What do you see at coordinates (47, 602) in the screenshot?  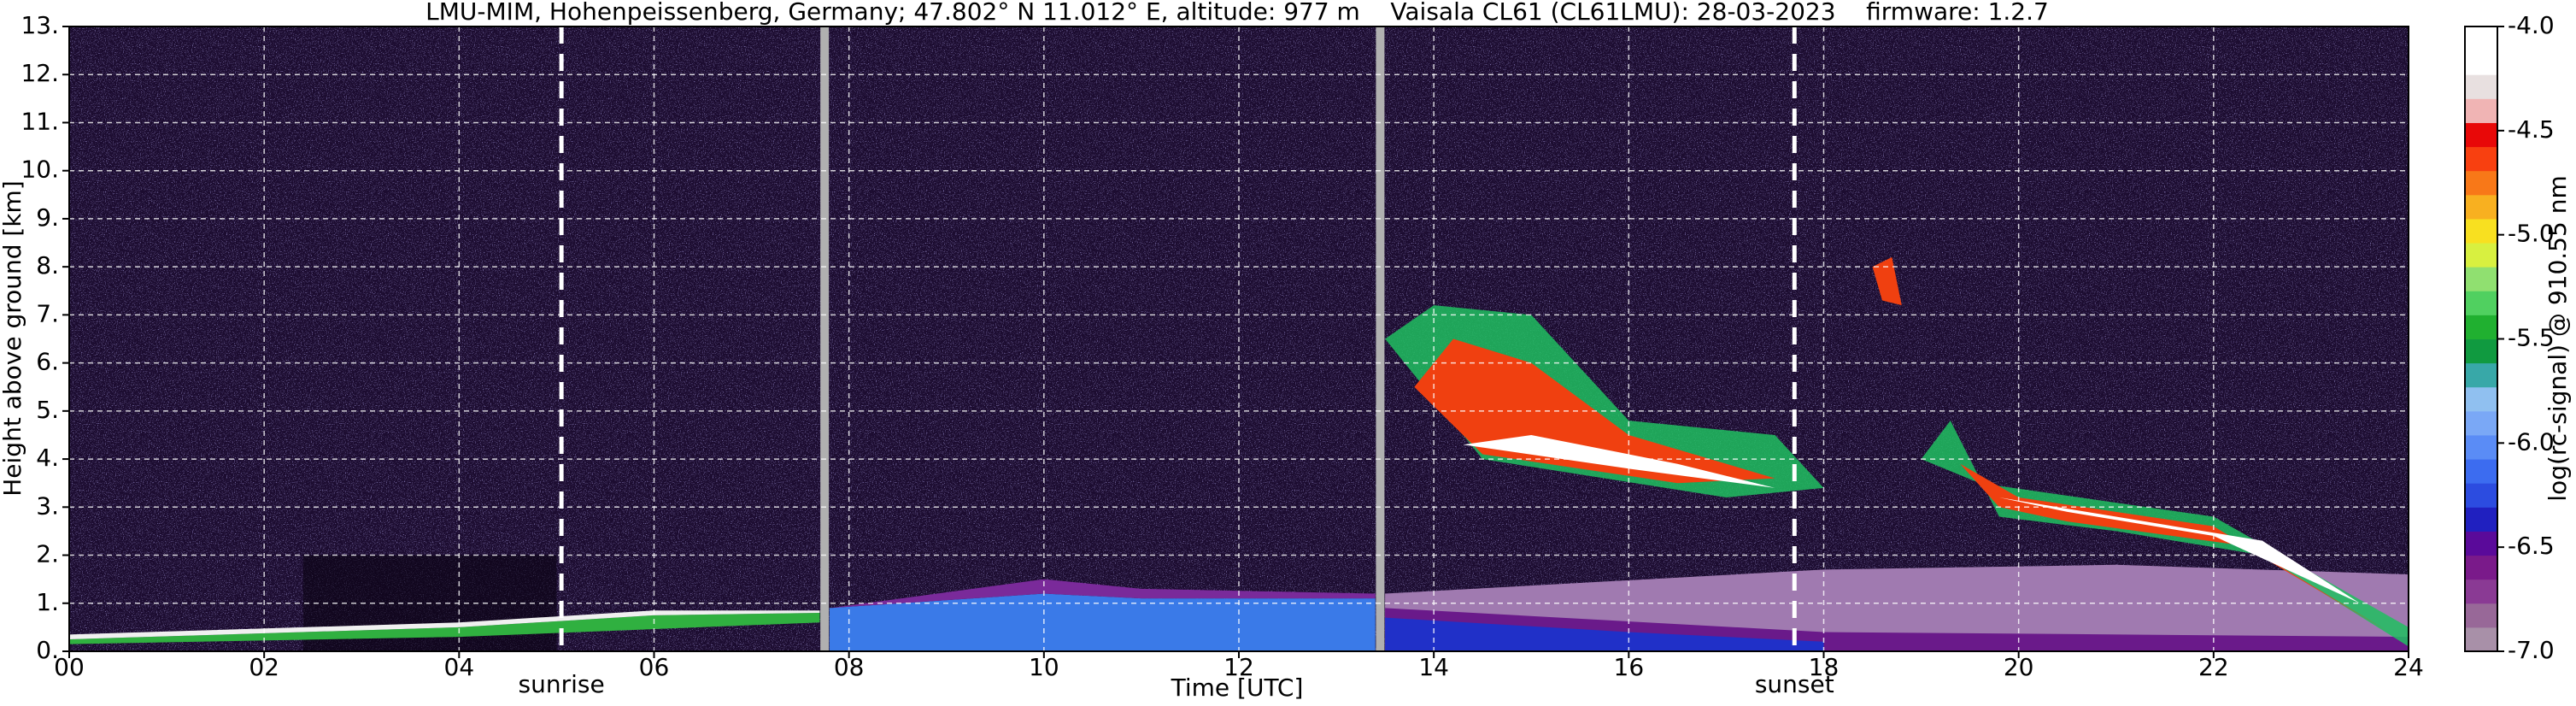 I see `y-tick-label: 1.` at bounding box center [47, 602].